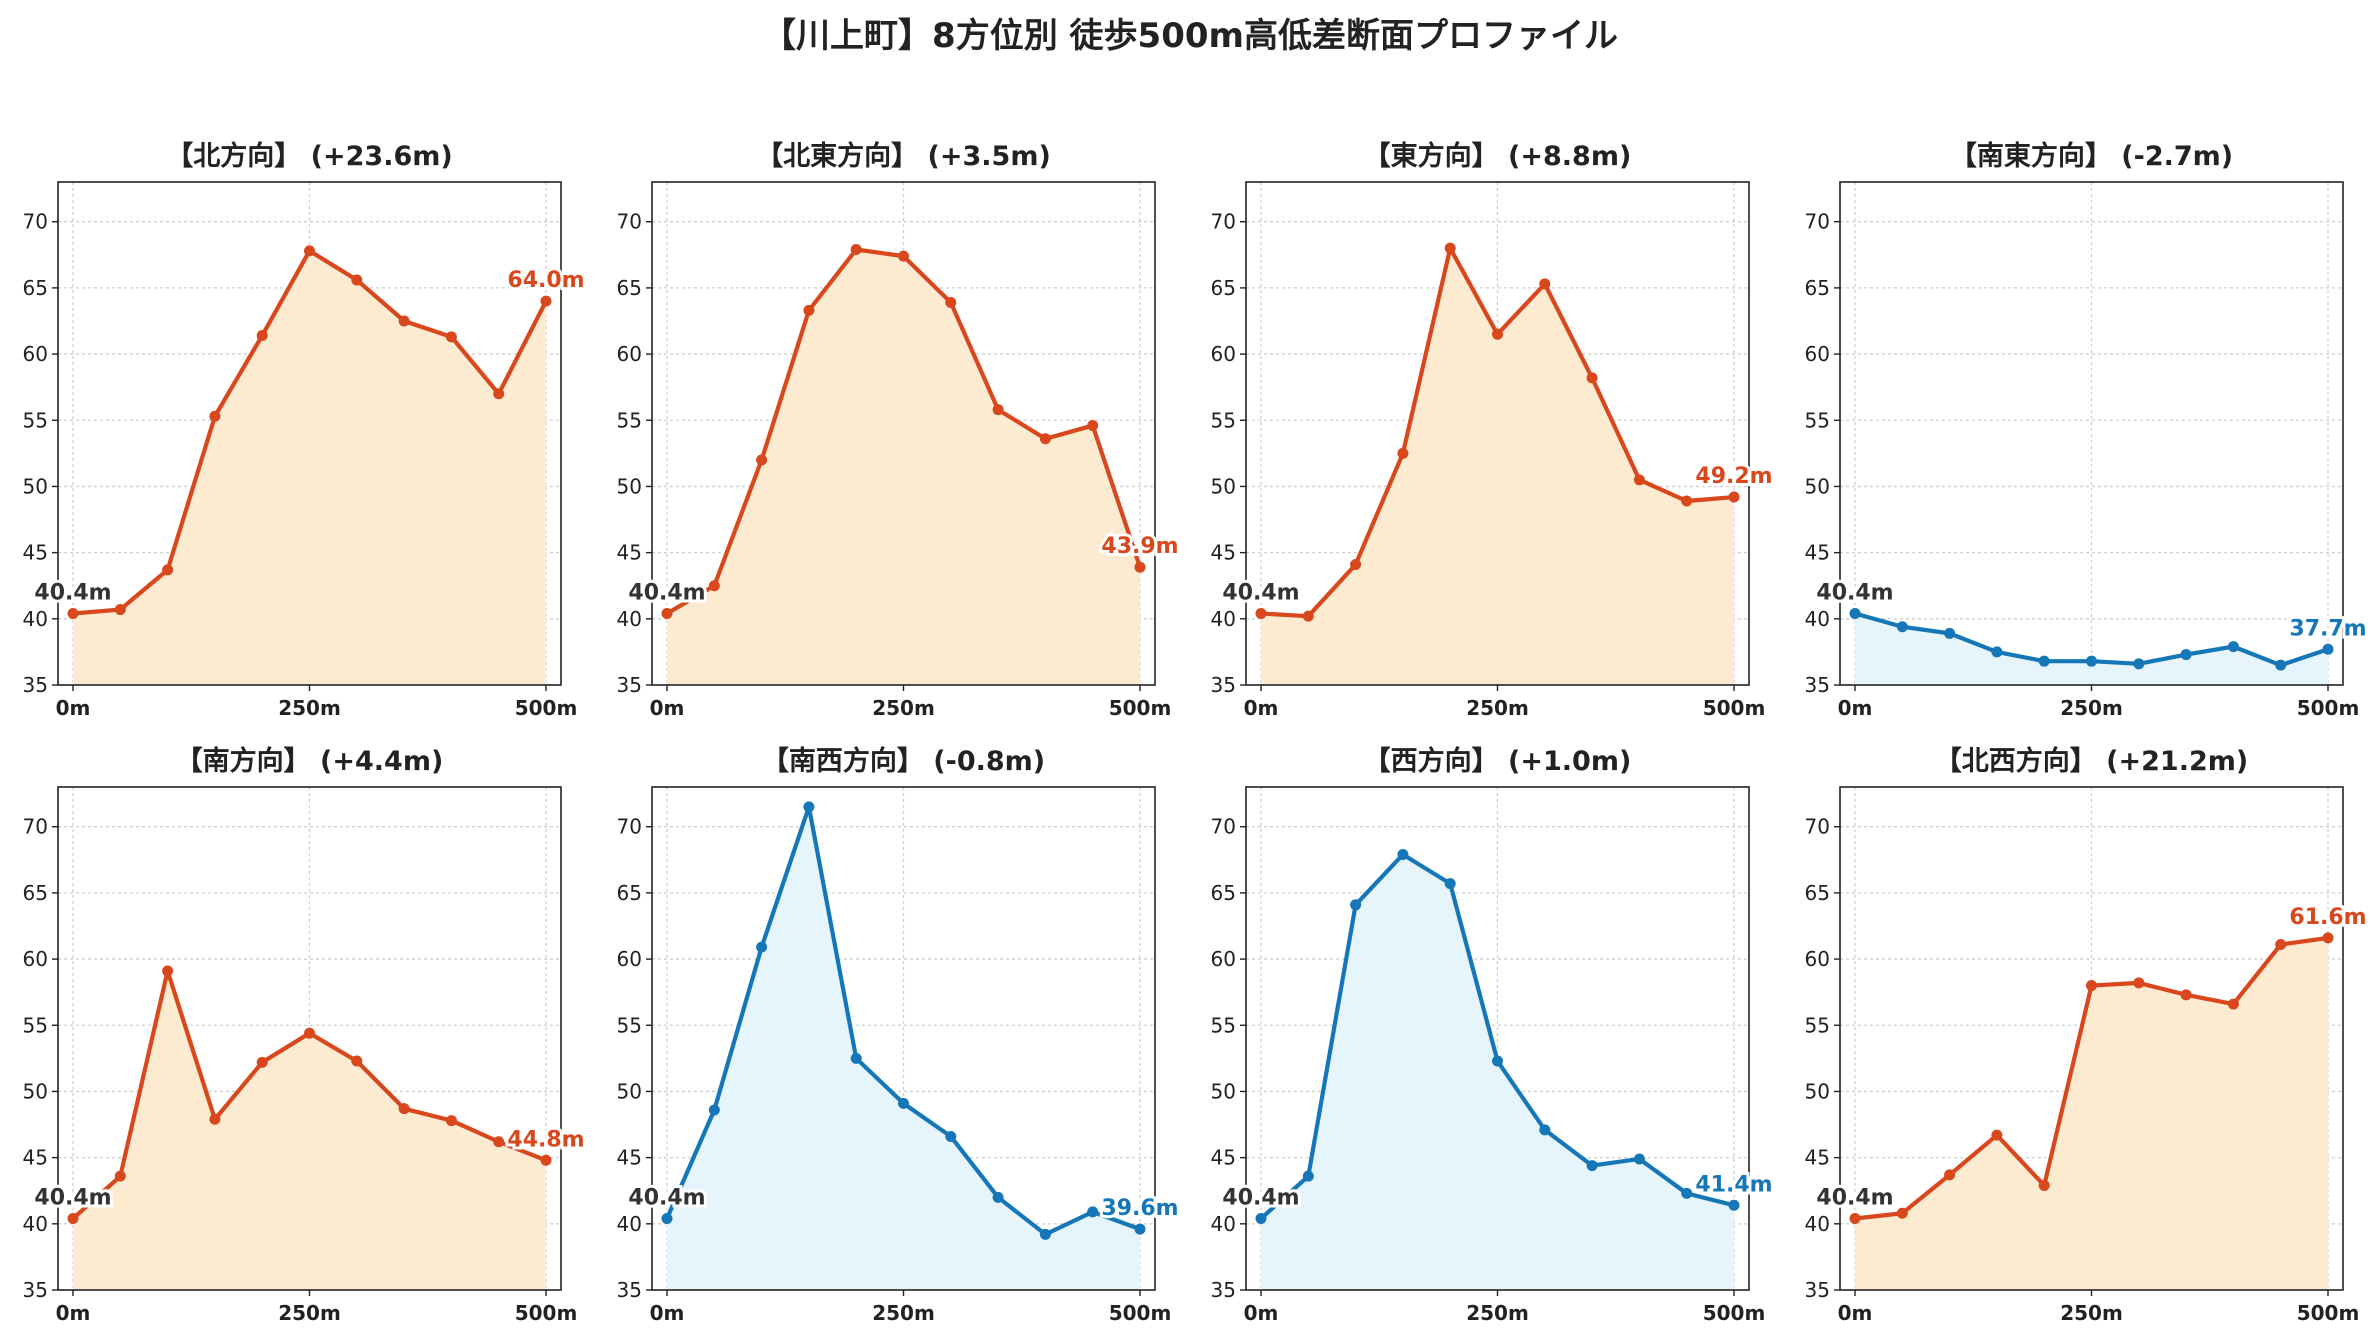 The image size is (2380, 1340). I want to click on end-elevation-label: 43.9m, so click(1139, 546).